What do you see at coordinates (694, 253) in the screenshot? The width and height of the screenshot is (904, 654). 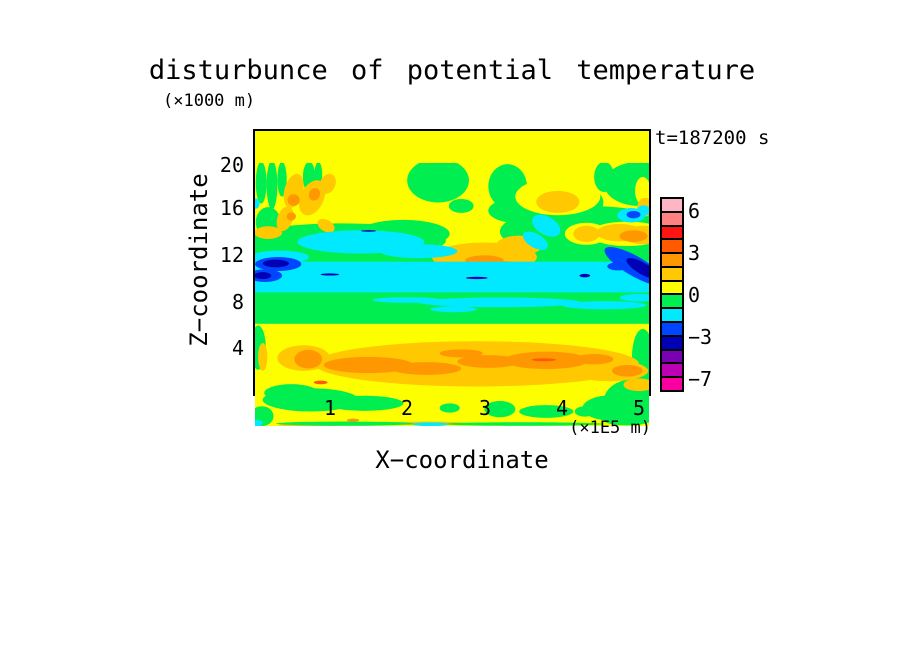 I see `colorbar-level-label: 3` at bounding box center [694, 253].